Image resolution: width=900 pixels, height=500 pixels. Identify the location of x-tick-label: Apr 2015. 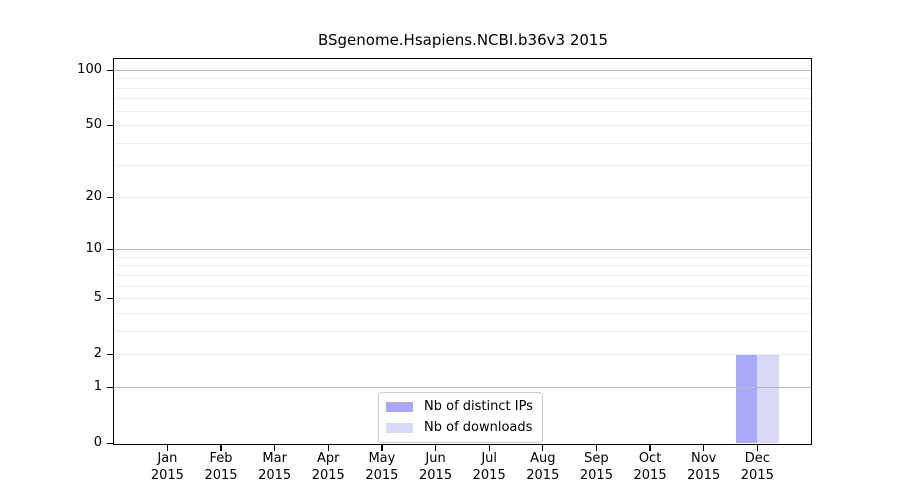
(328, 467).